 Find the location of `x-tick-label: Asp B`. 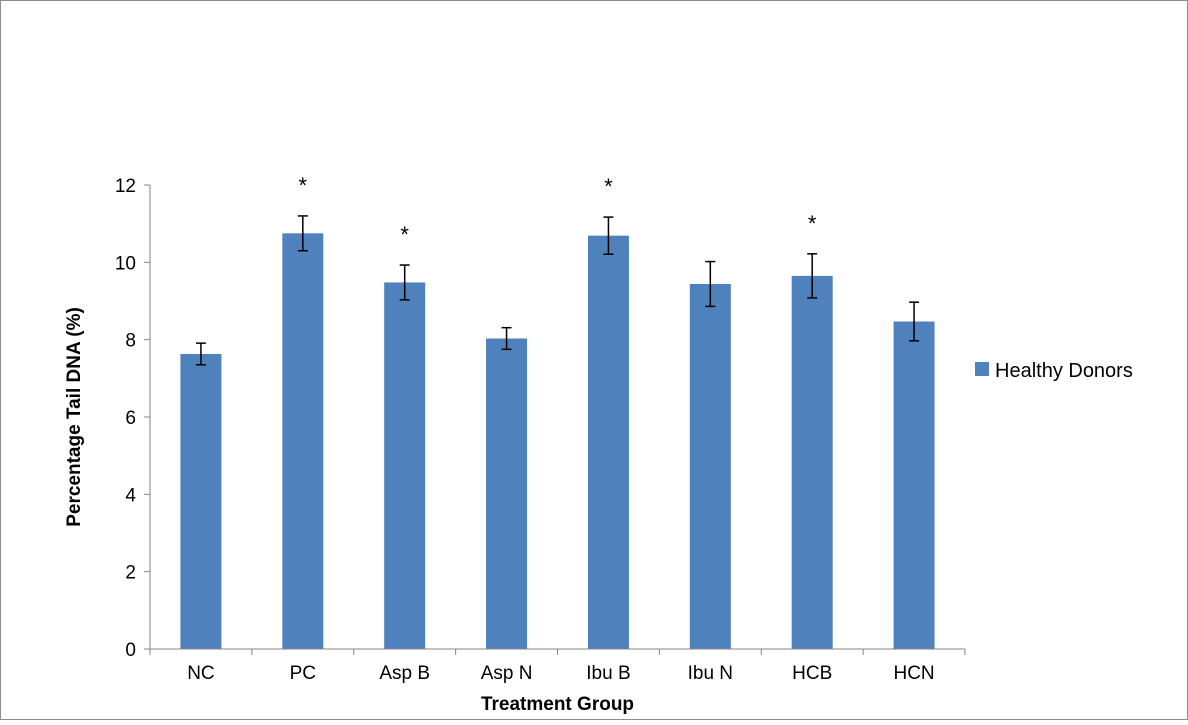

x-tick-label: Asp B is located at coordinates (404, 673).